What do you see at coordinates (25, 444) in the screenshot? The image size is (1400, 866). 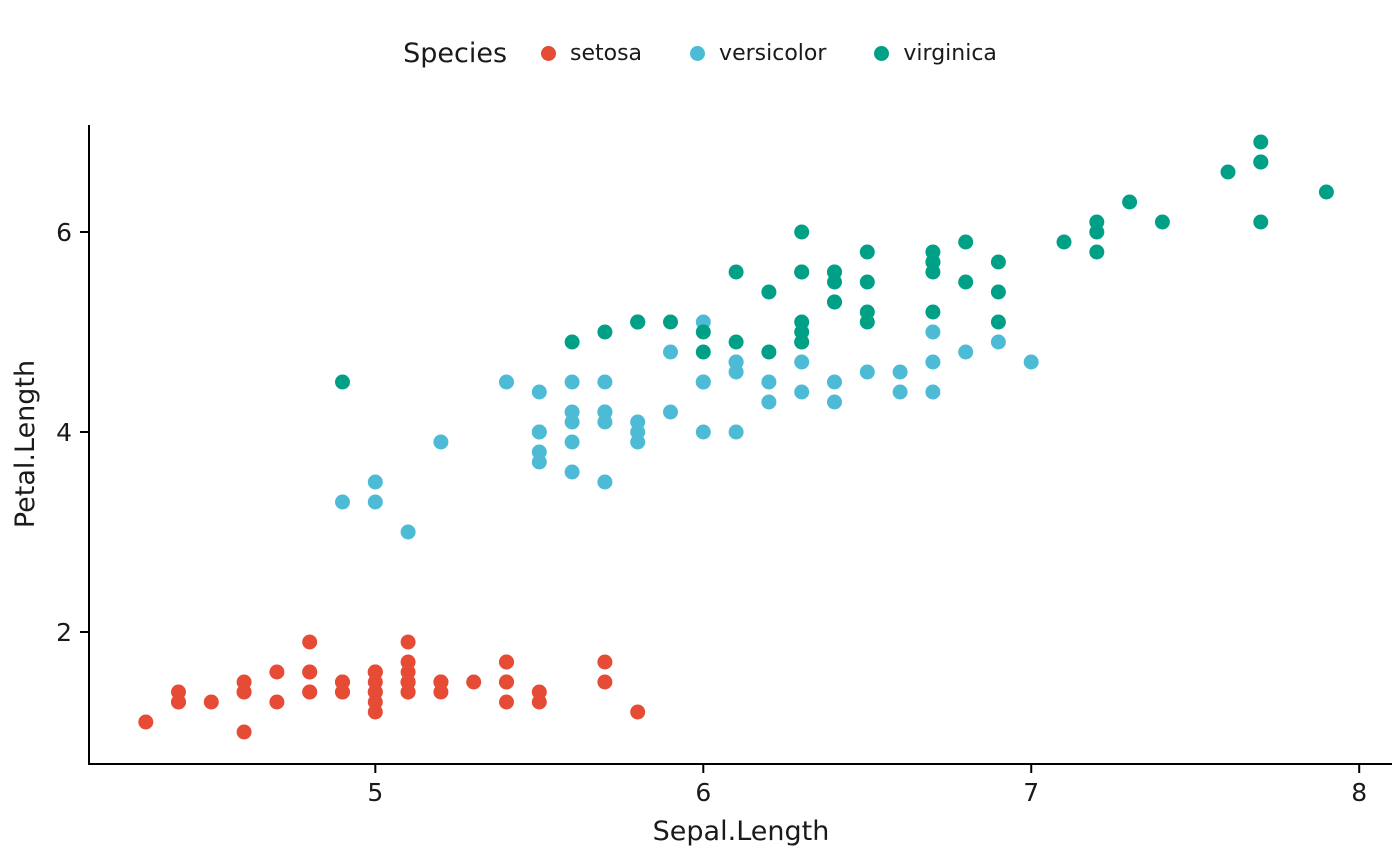 I see `y-axis-title: Petal.Length` at bounding box center [25, 444].